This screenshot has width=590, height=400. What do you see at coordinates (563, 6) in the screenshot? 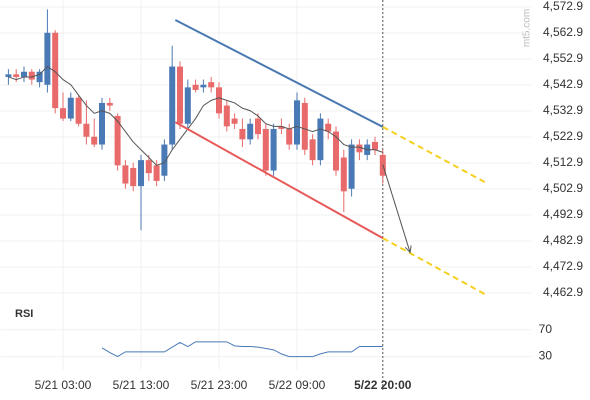
I see `y-tick-label: 4,572.9` at bounding box center [563, 6].